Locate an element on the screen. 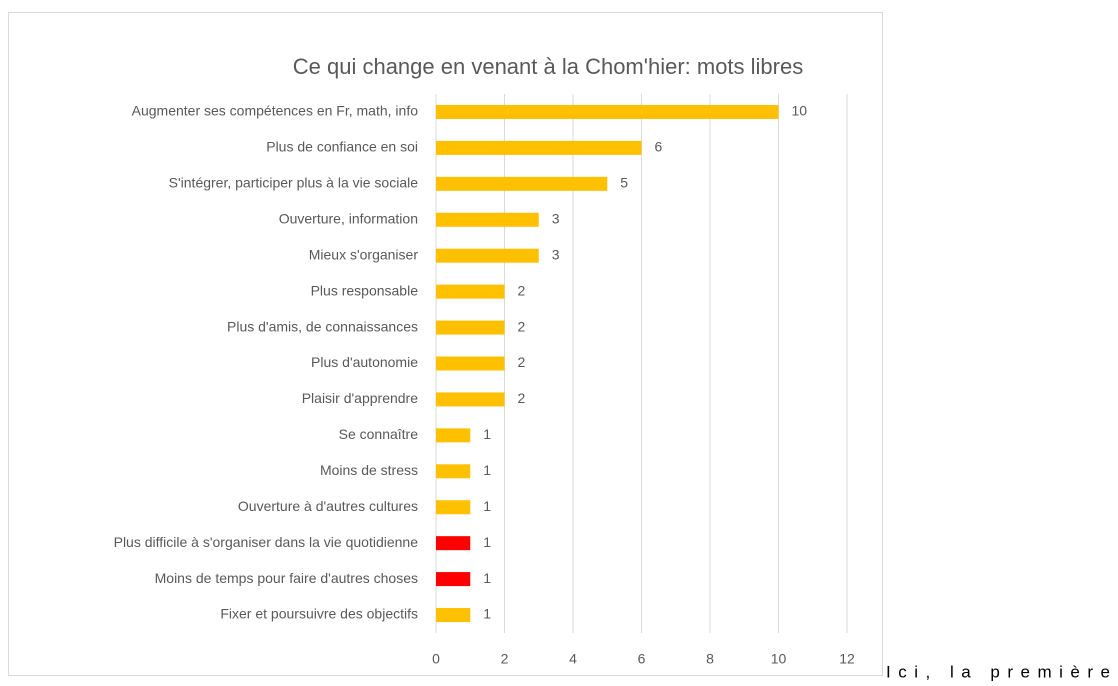 This screenshot has width=1118, height=686. x-tick-label: 6 is located at coordinates (642, 659).